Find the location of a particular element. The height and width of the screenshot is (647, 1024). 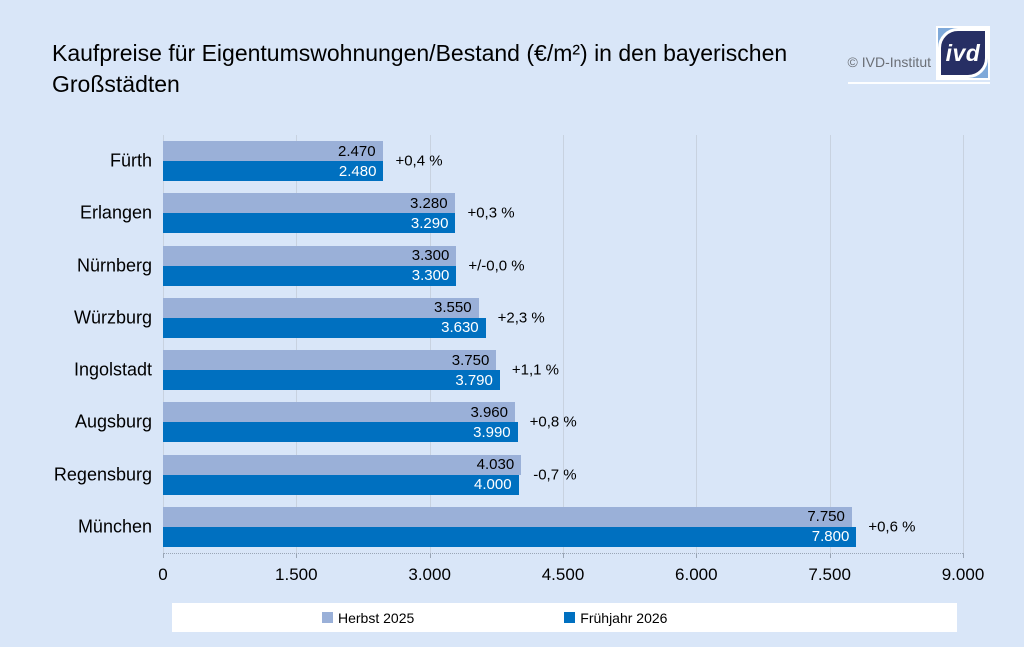

category-label: Fürth is located at coordinates (130, 160).